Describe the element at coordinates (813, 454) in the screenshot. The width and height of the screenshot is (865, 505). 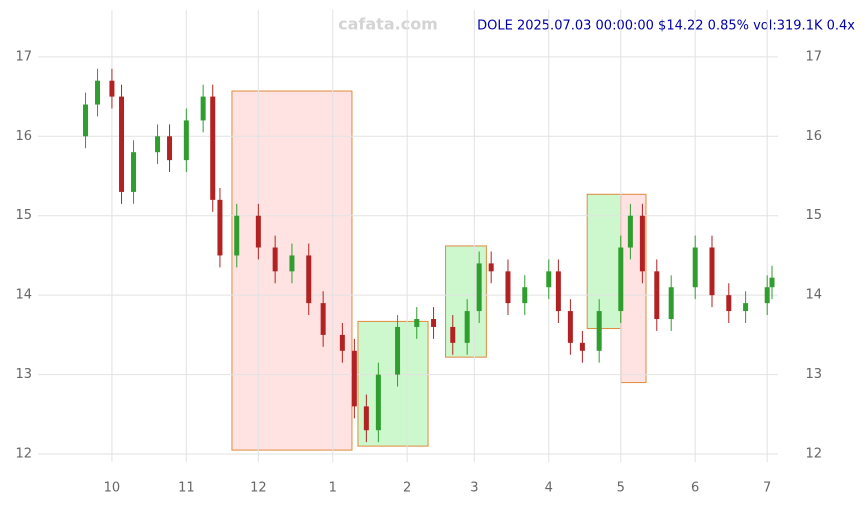
I see `y-tick-label-right: 12` at that location.